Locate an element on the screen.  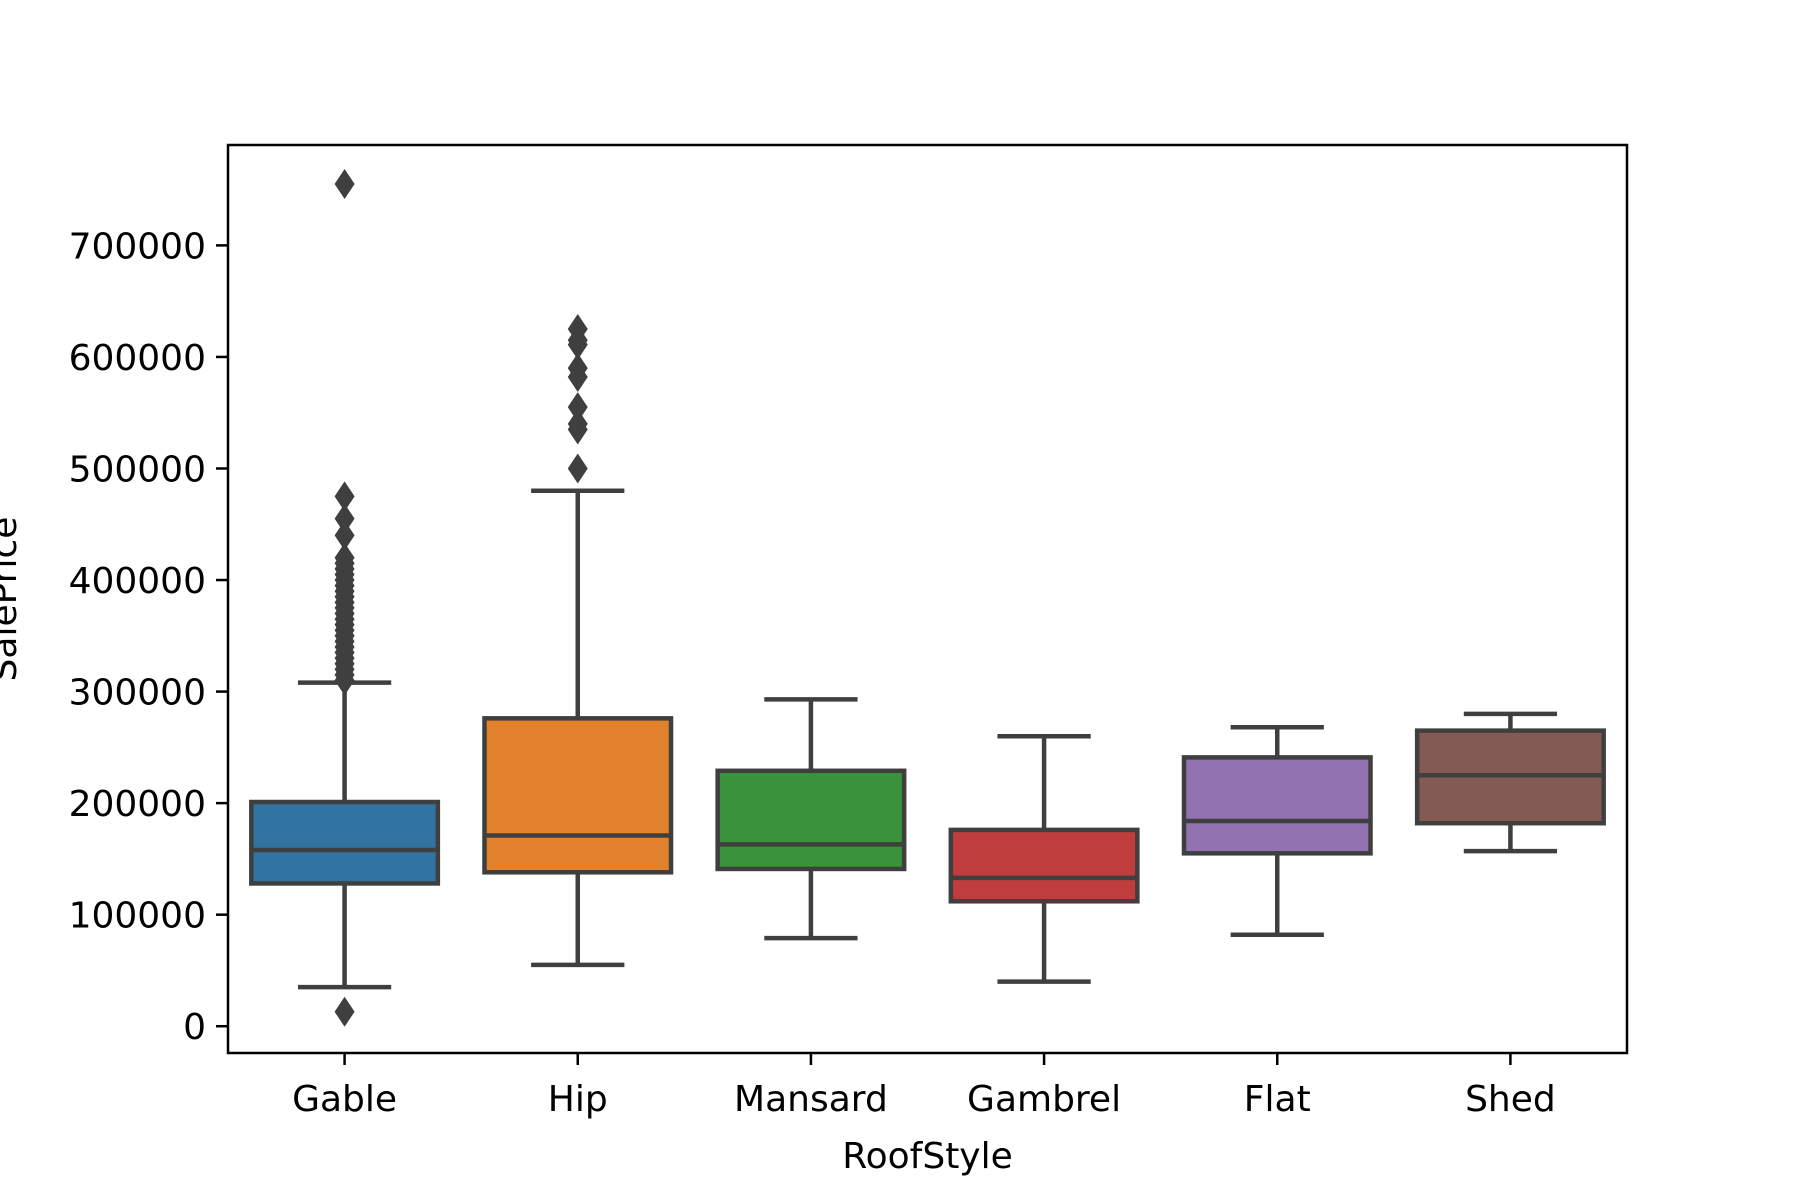
x-tick-label: Gambrel is located at coordinates (1044, 1099).